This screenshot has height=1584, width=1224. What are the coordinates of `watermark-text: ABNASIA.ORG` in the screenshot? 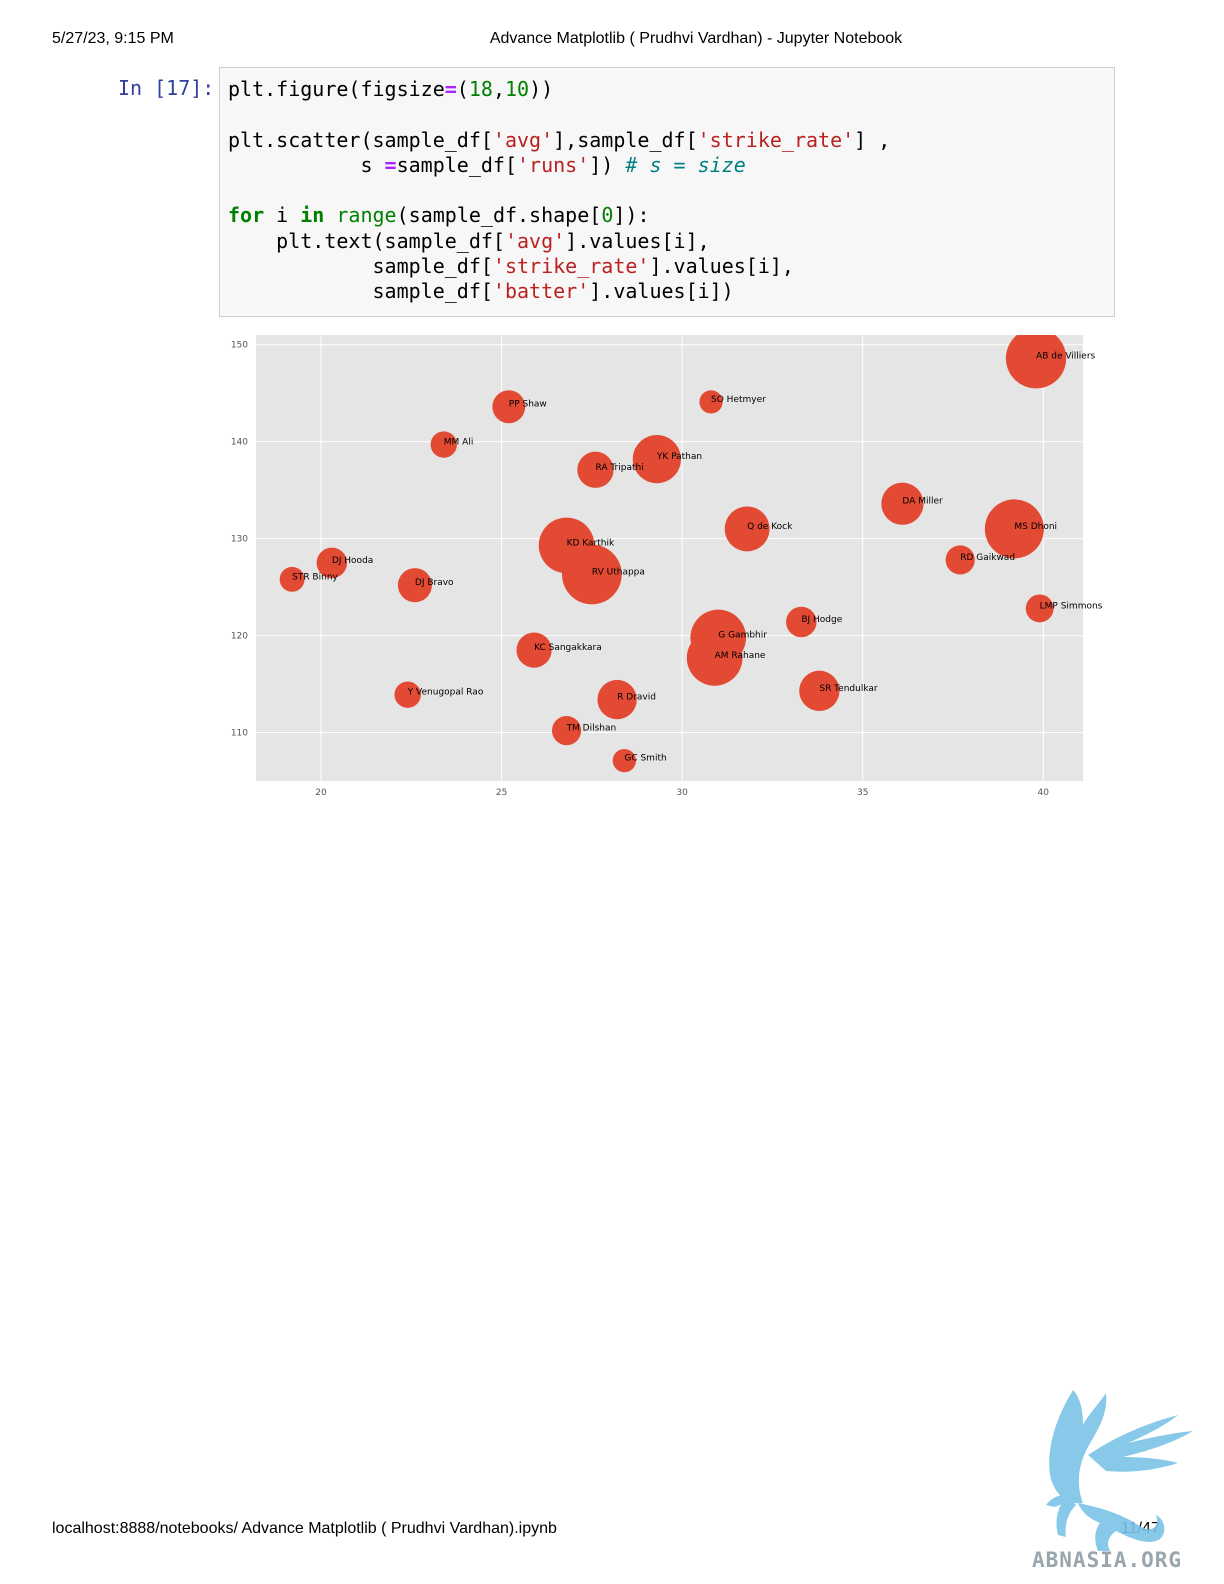 It's located at (1107, 1560).